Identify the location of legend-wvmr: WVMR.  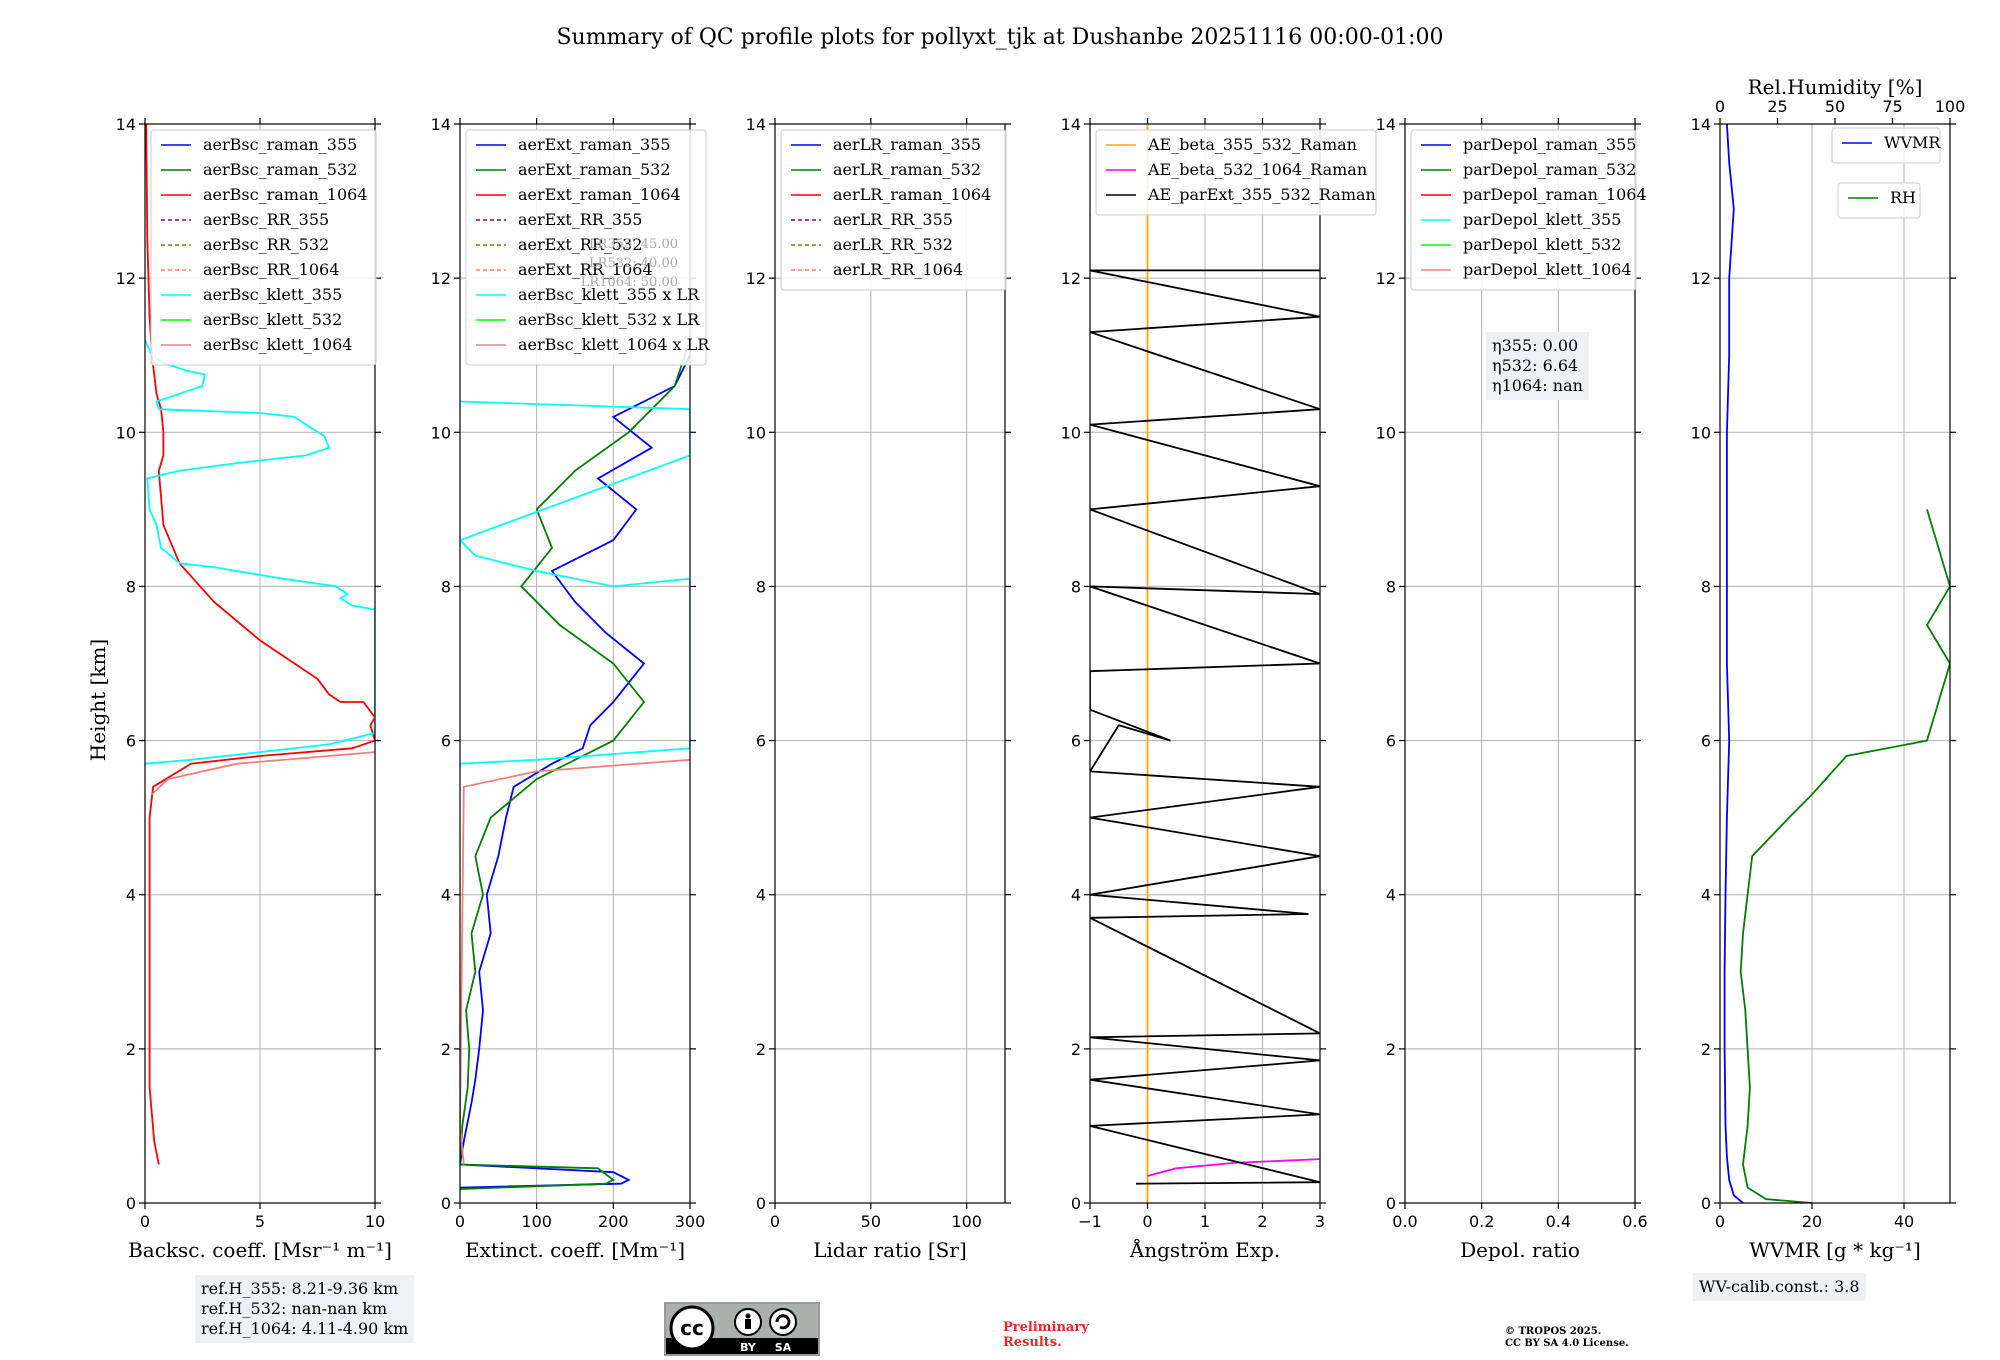
(1886, 145).